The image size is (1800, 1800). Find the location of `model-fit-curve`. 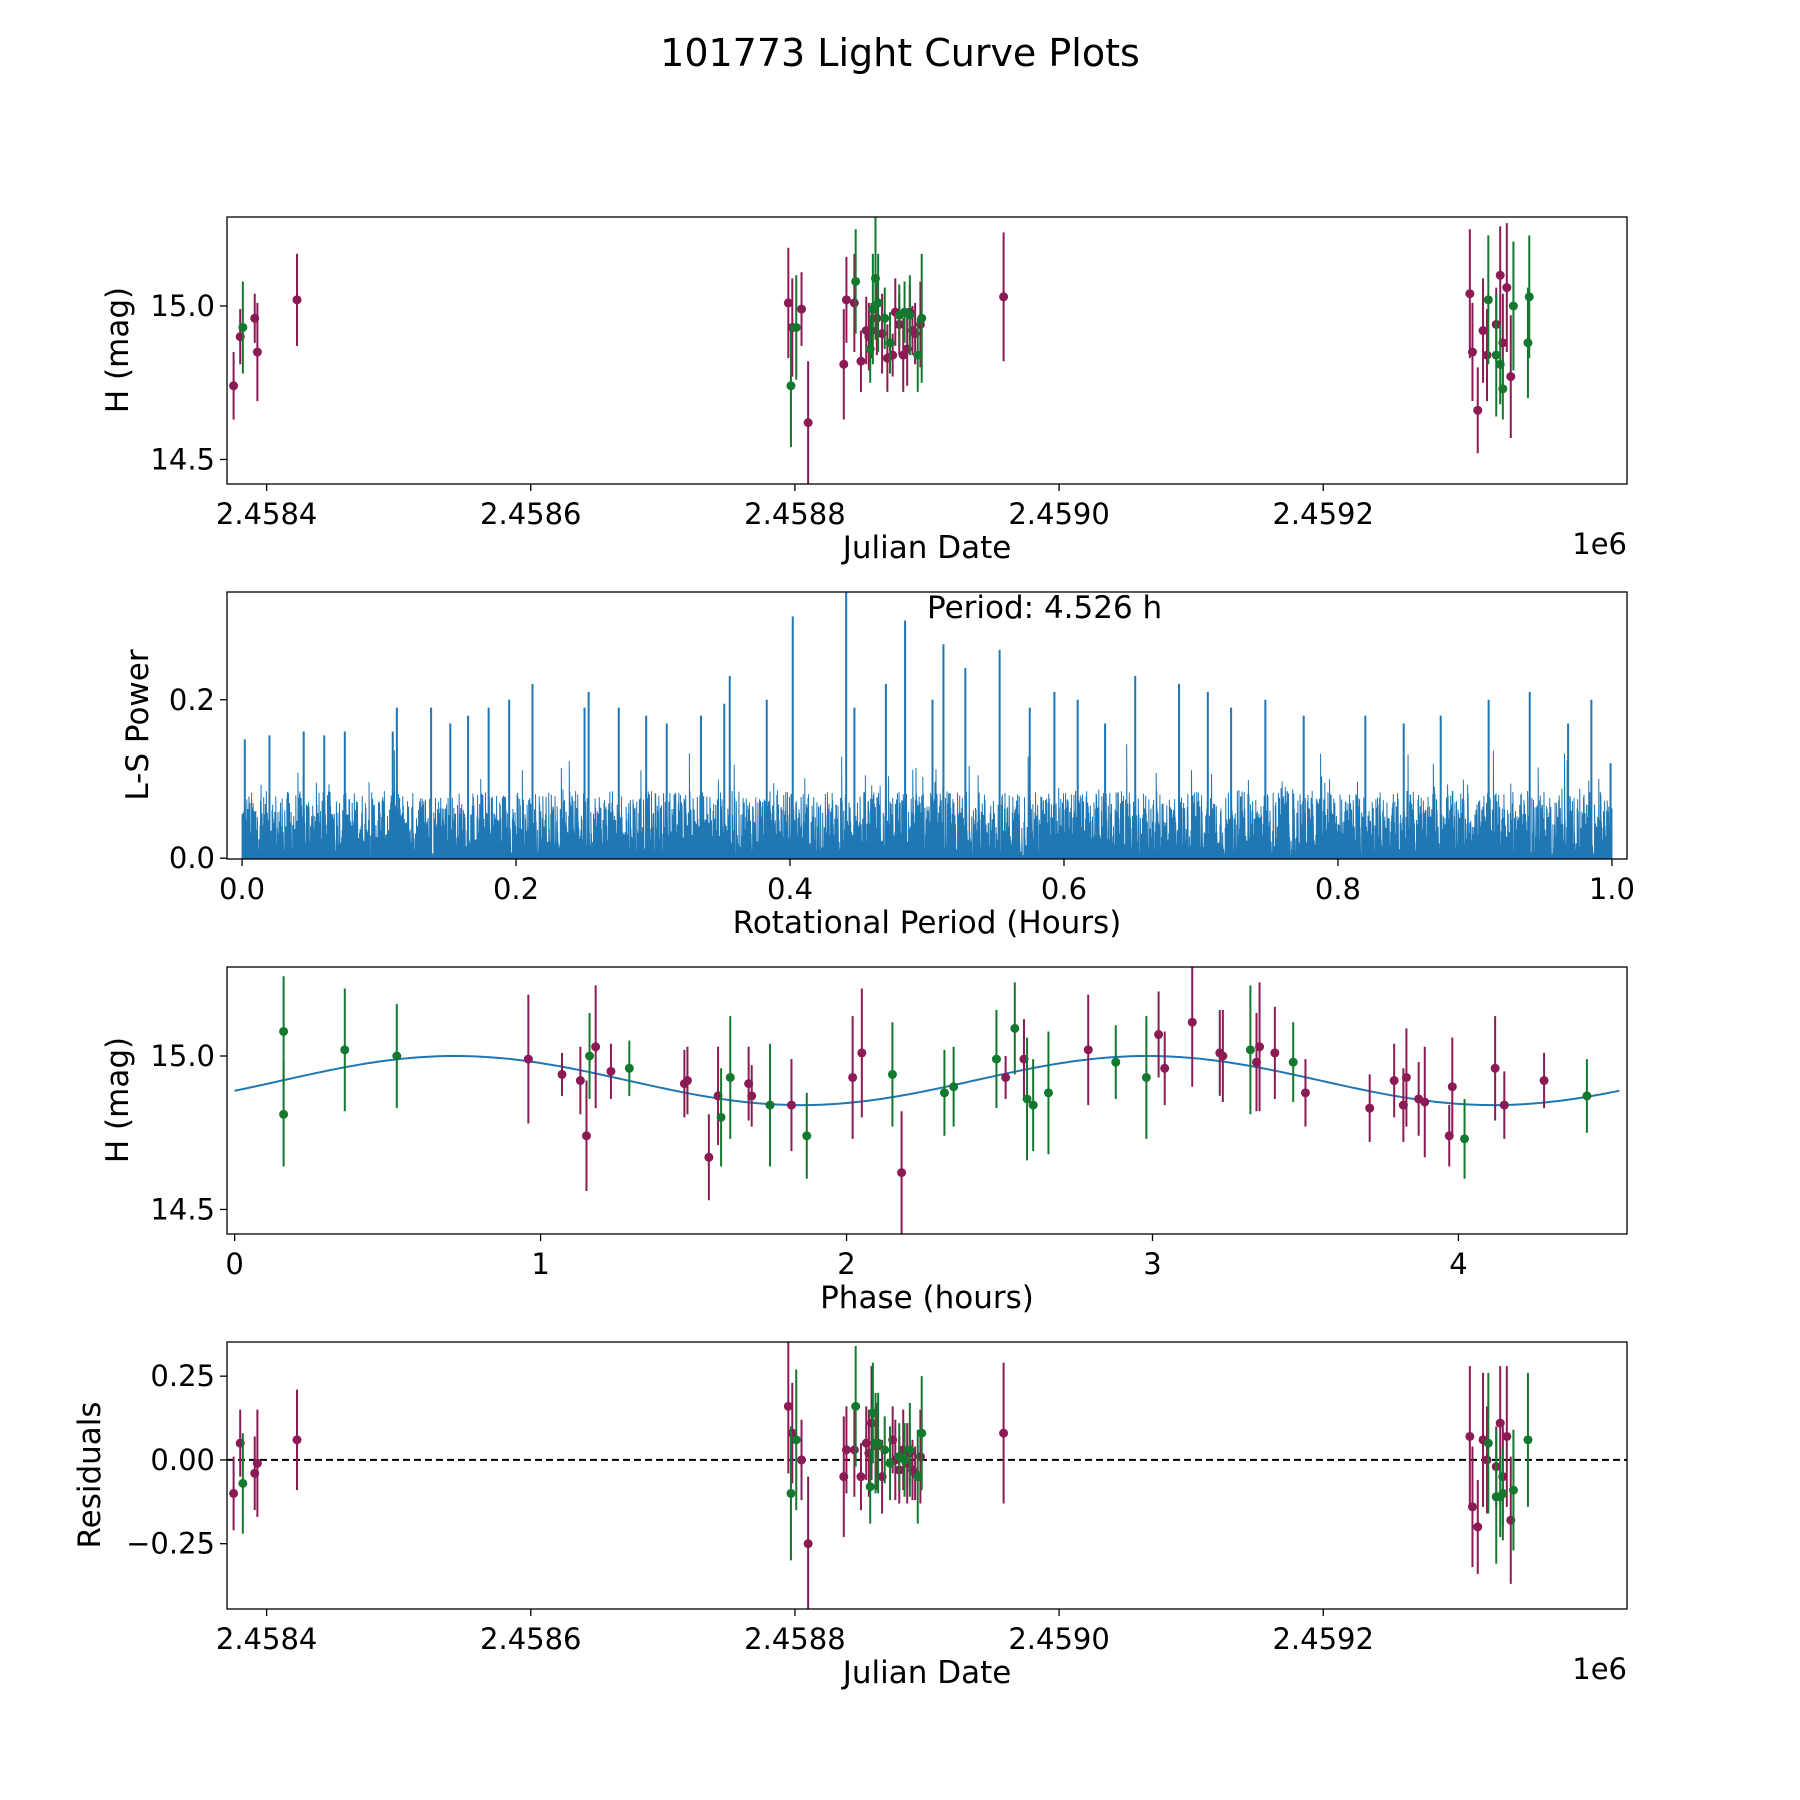

model-fit-curve is located at coordinates (927, 1080).